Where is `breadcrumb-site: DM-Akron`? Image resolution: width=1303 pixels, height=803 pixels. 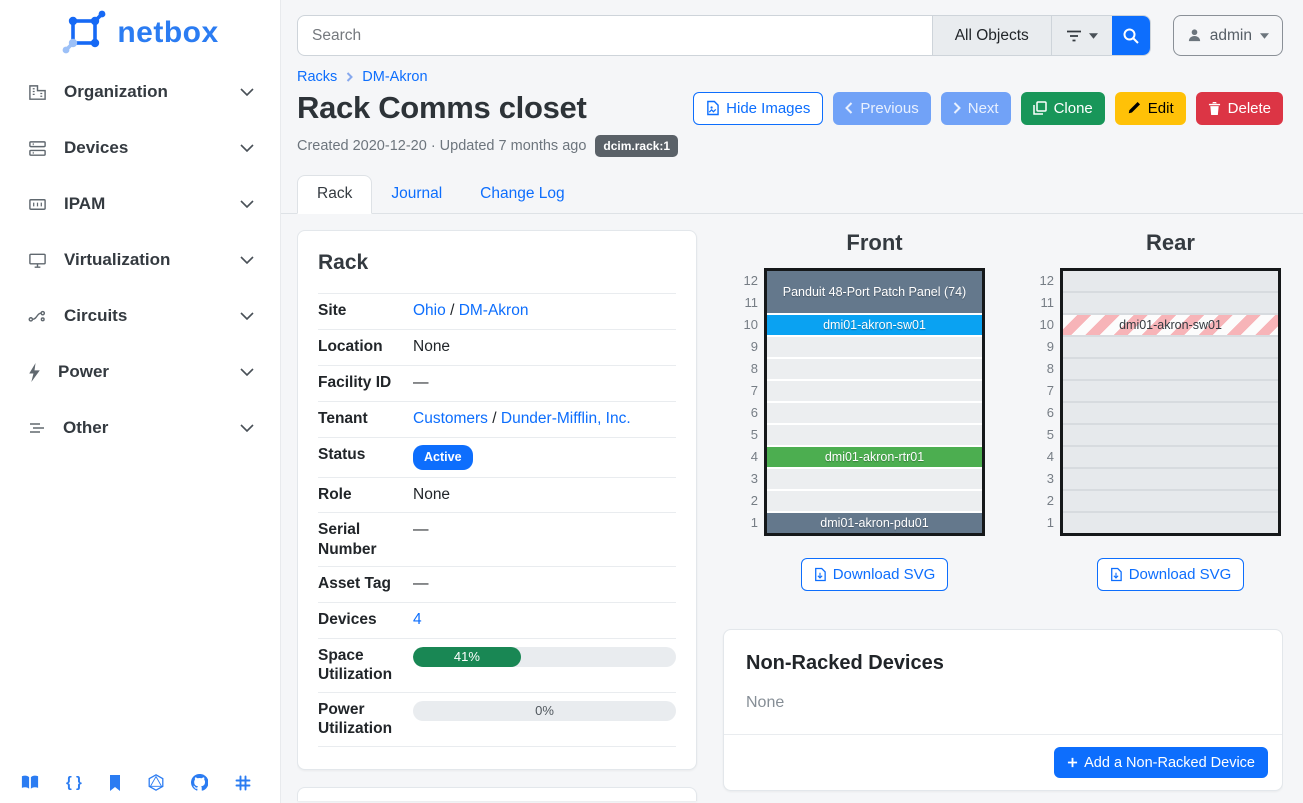
breadcrumb-site: DM-Akron is located at coordinates (395, 77).